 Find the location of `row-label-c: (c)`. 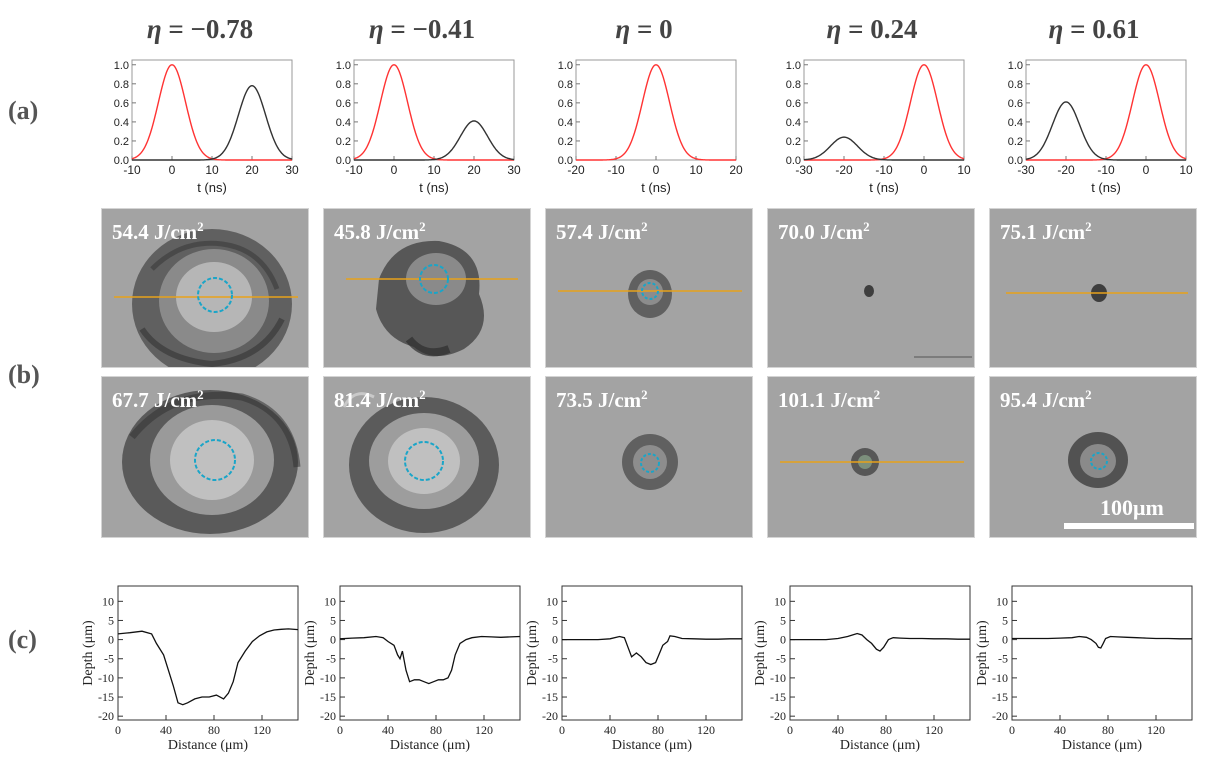

row-label-c: (c) is located at coordinates (22, 639).